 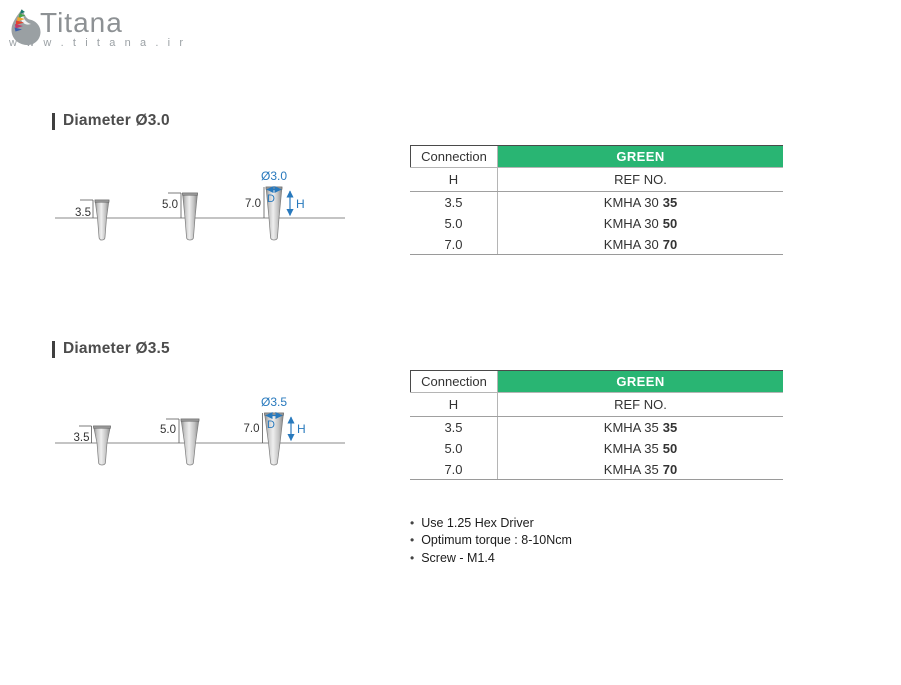 I want to click on note-text: Optimum torque : 8-10Ncm, so click(x=496, y=540).